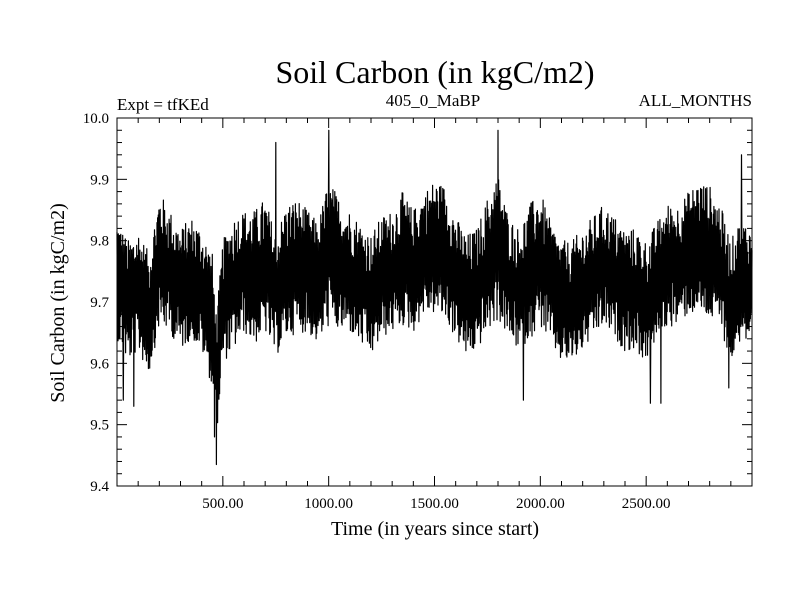  I want to click on x-tick-label: 500.00, so click(222, 504).